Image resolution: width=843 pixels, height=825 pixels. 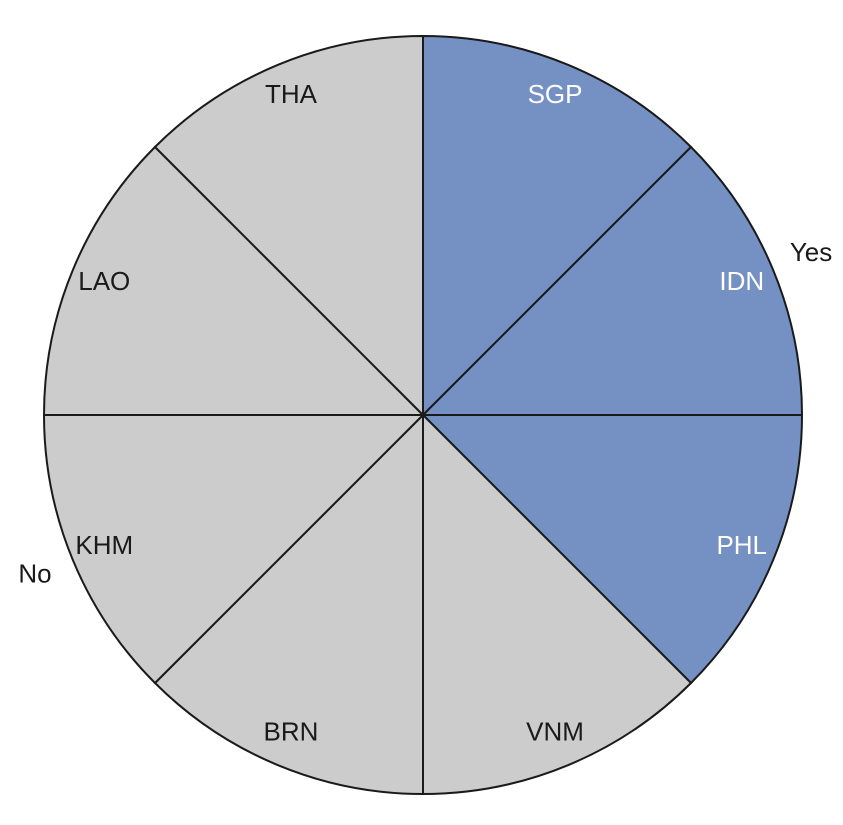 What do you see at coordinates (104, 545) in the screenshot?
I see `slice-label: KHM` at bounding box center [104, 545].